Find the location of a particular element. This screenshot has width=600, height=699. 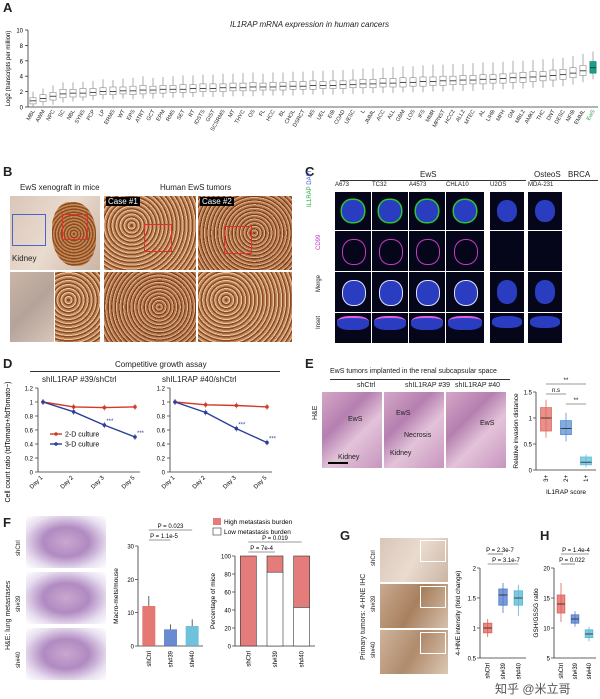

panel-e-necrosis-label: Necrosis is located at coordinates (418, 435).